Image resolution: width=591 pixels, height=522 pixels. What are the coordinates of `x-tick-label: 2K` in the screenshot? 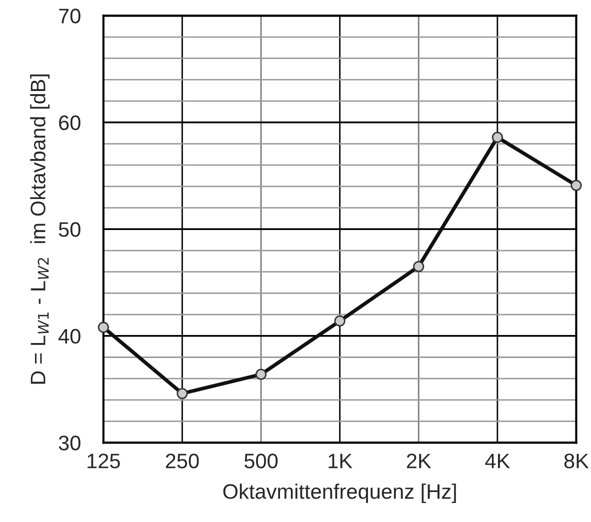 It's located at (419, 461).